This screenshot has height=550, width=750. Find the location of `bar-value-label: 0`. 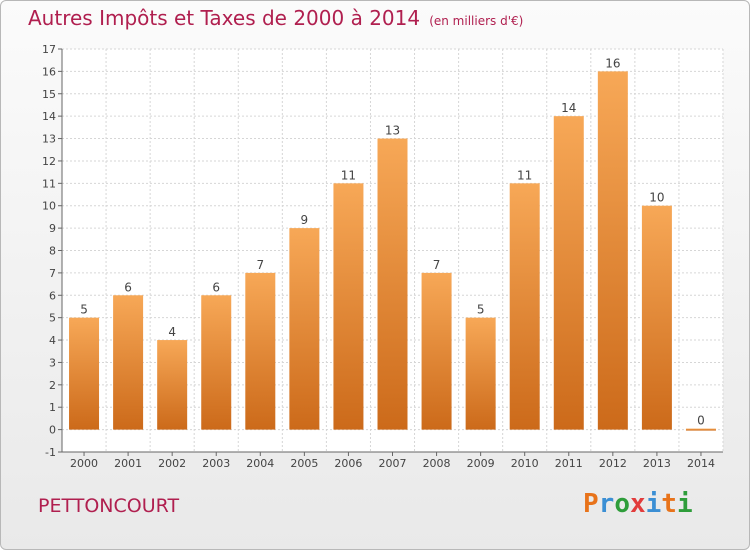

bar-value-label: 0 is located at coordinates (701, 421).